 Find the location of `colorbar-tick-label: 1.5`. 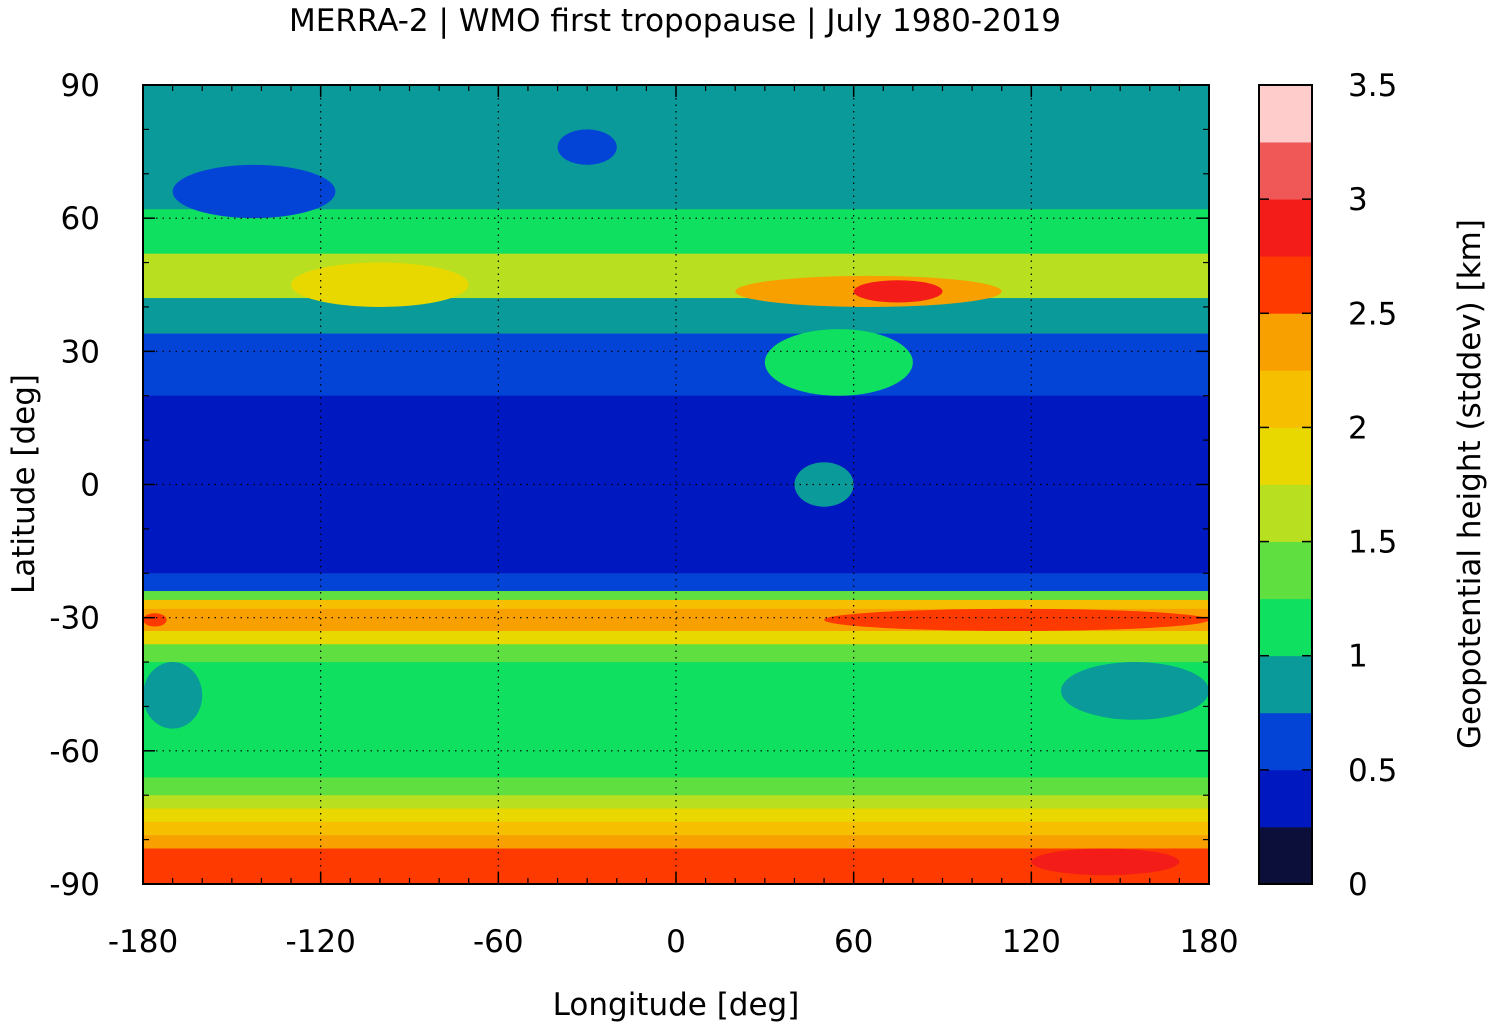

colorbar-tick-label: 1.5 is located at coordinates (1372, 543).